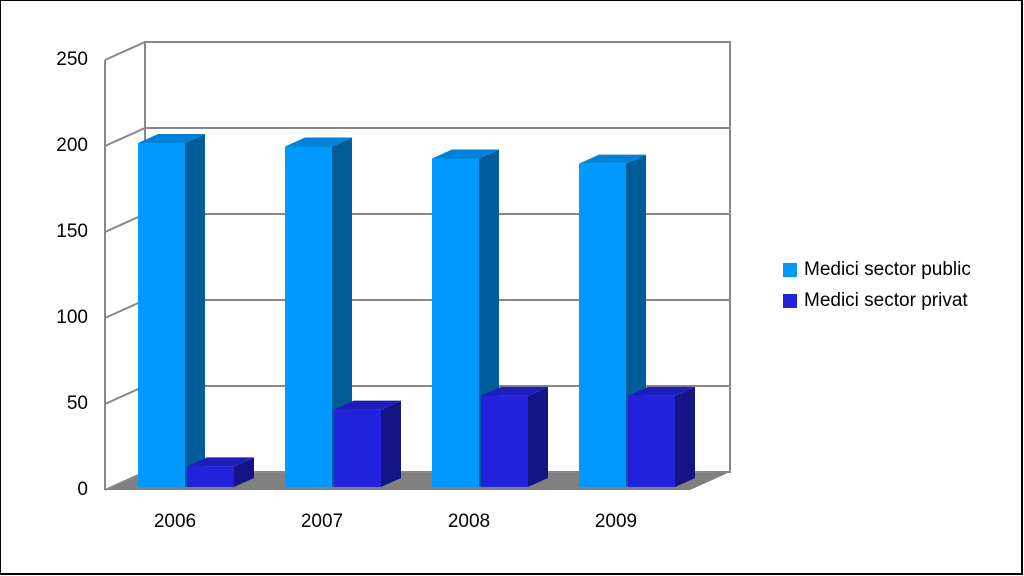 The width and height of the screenshot is (1024, 576). I want to click on legend-label: Medici sector public, so click(887, 269).